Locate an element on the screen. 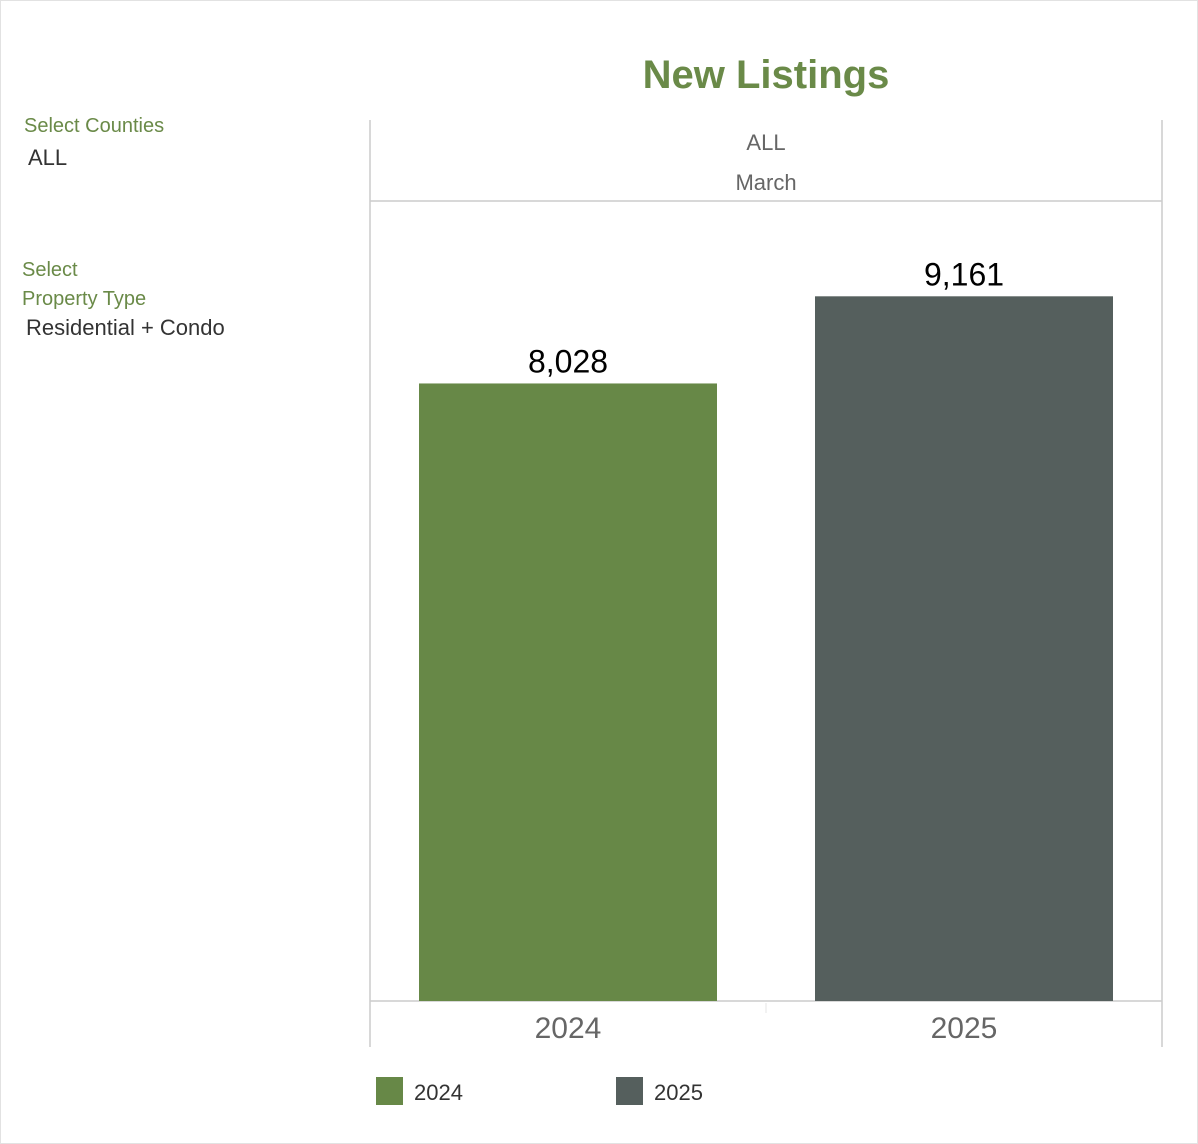 The height and width of the screenshot is (1144, 1198). legend-swatch-2025 is located at coordinates (629, 1091).